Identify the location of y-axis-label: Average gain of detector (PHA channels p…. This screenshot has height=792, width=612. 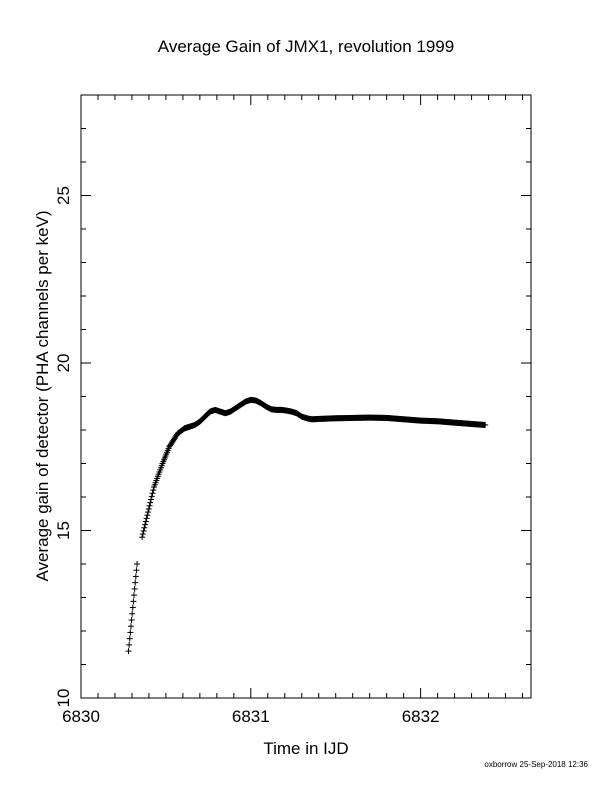
(42, 395).